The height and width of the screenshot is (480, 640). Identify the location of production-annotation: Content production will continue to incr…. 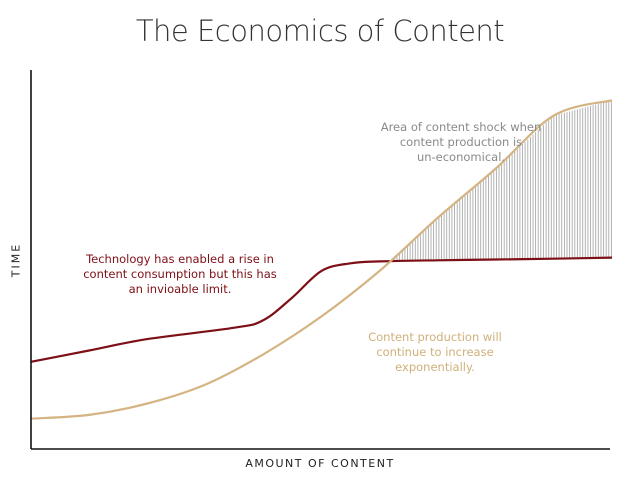
(435, 352).